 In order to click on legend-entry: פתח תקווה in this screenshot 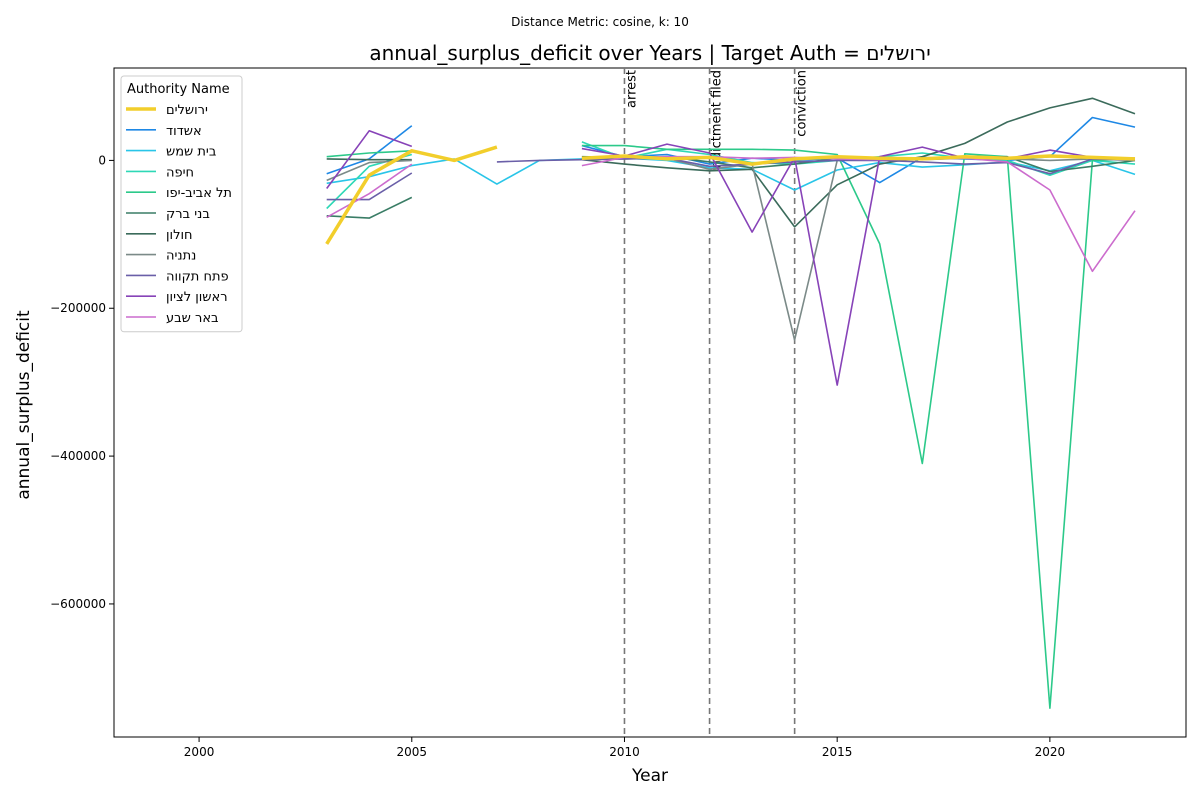, I will do `click(197, 276)`.